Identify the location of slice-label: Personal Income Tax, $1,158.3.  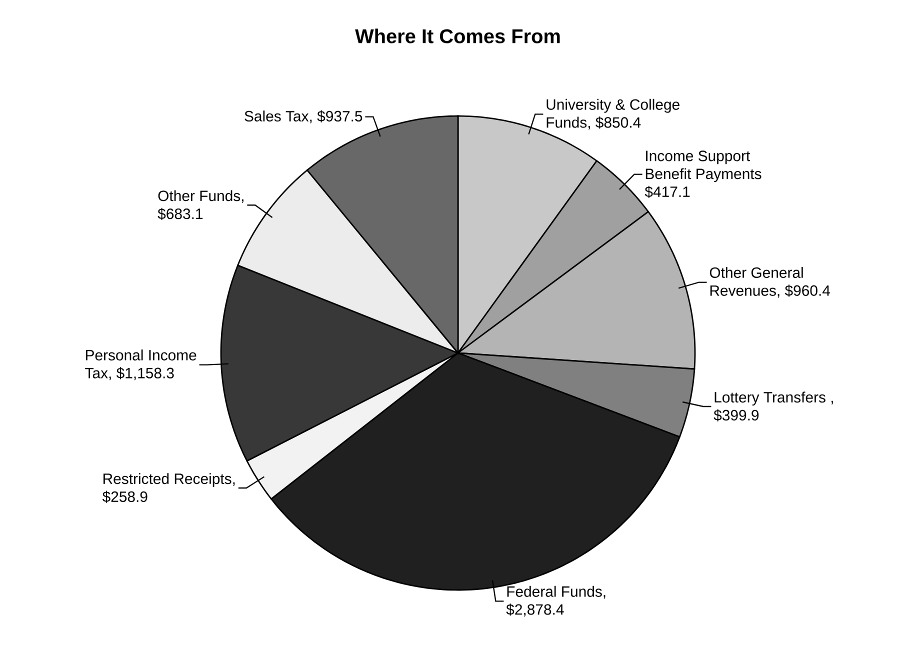
(140, 364).